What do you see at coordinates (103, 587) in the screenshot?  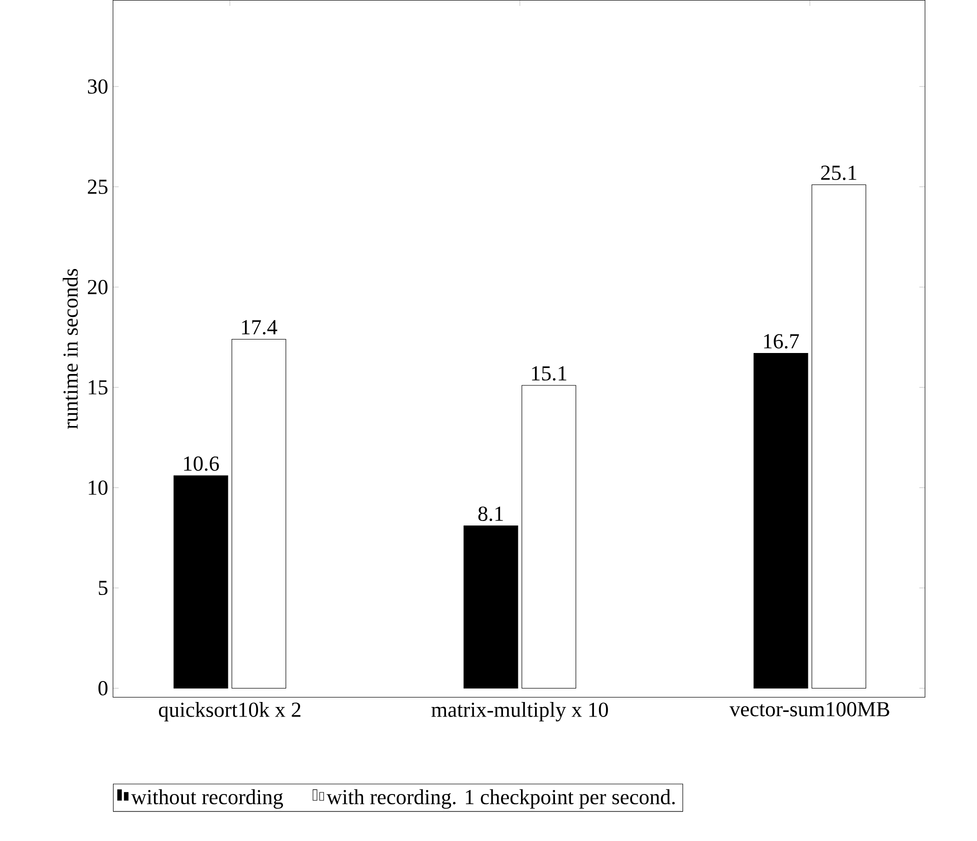 I see `y-tick-label: 5` at bounding box center [103, 587].